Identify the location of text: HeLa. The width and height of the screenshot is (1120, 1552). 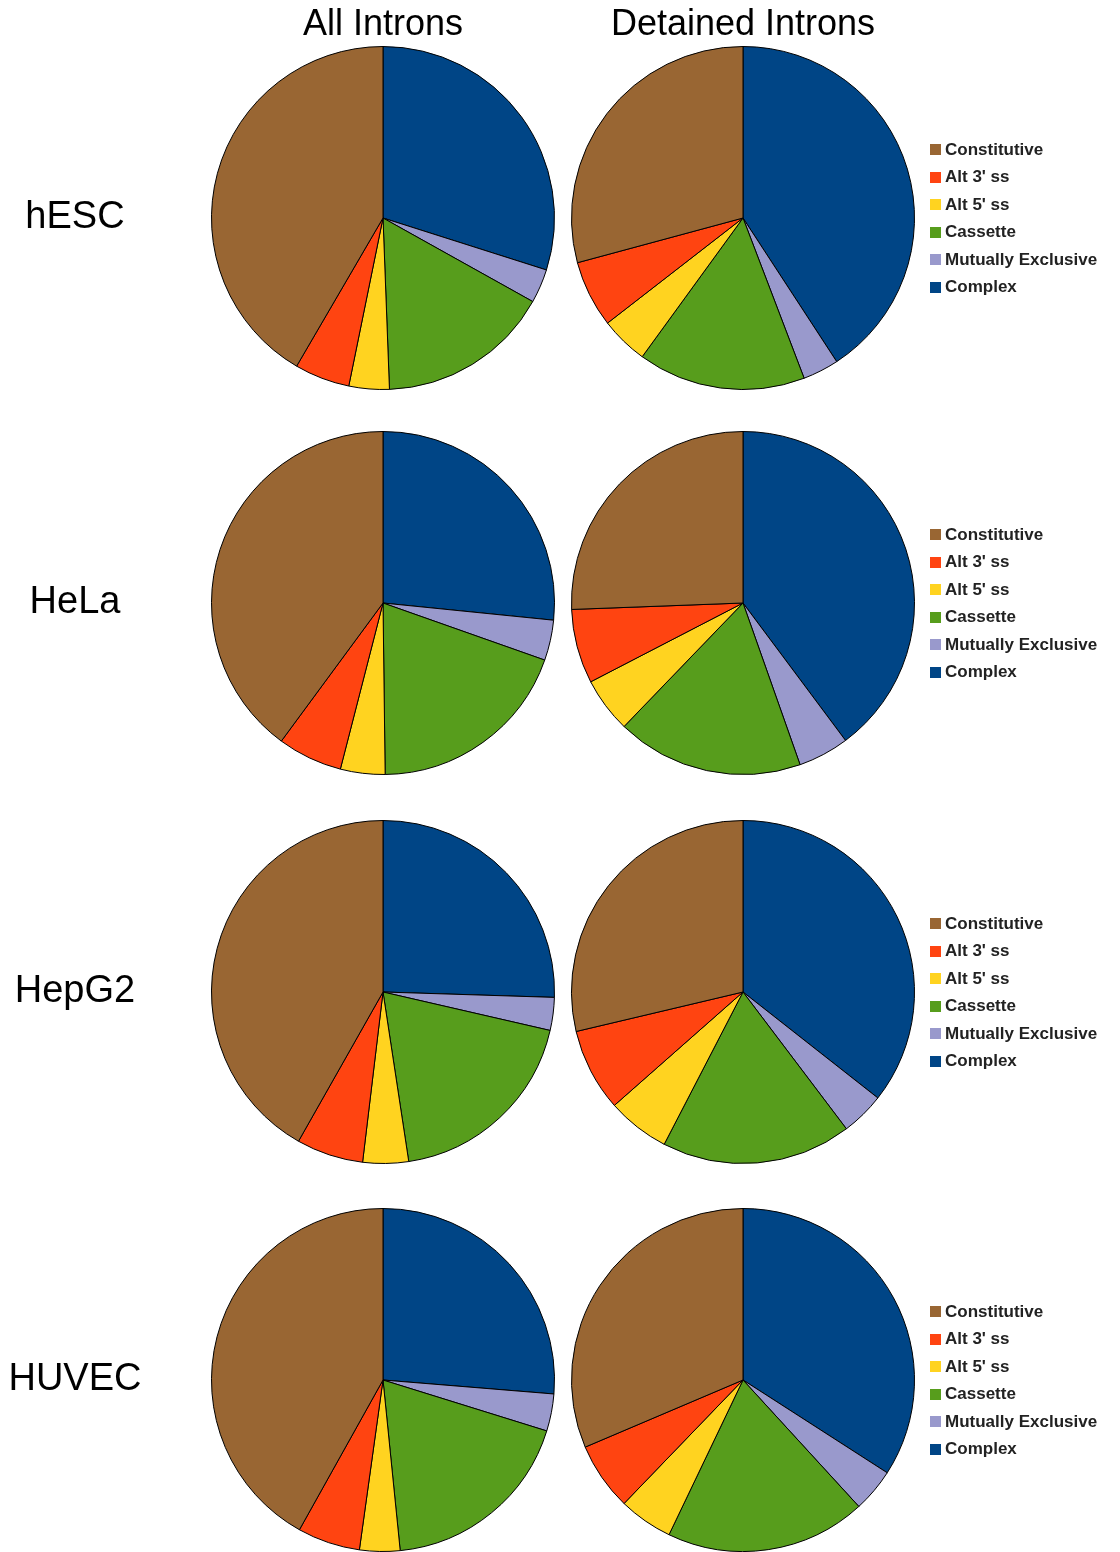
(75, 600).